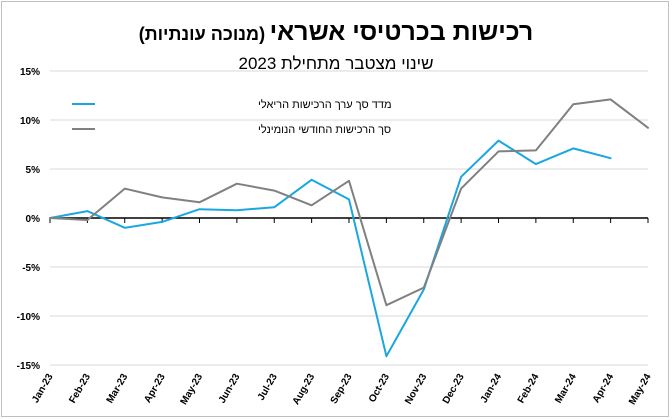 The image size is (672, 420). Describe the element at coordinates (324, 129) in the screenshot. I see `legend-label-1: סך הרכישות החודשי הנומינלי` at that location.